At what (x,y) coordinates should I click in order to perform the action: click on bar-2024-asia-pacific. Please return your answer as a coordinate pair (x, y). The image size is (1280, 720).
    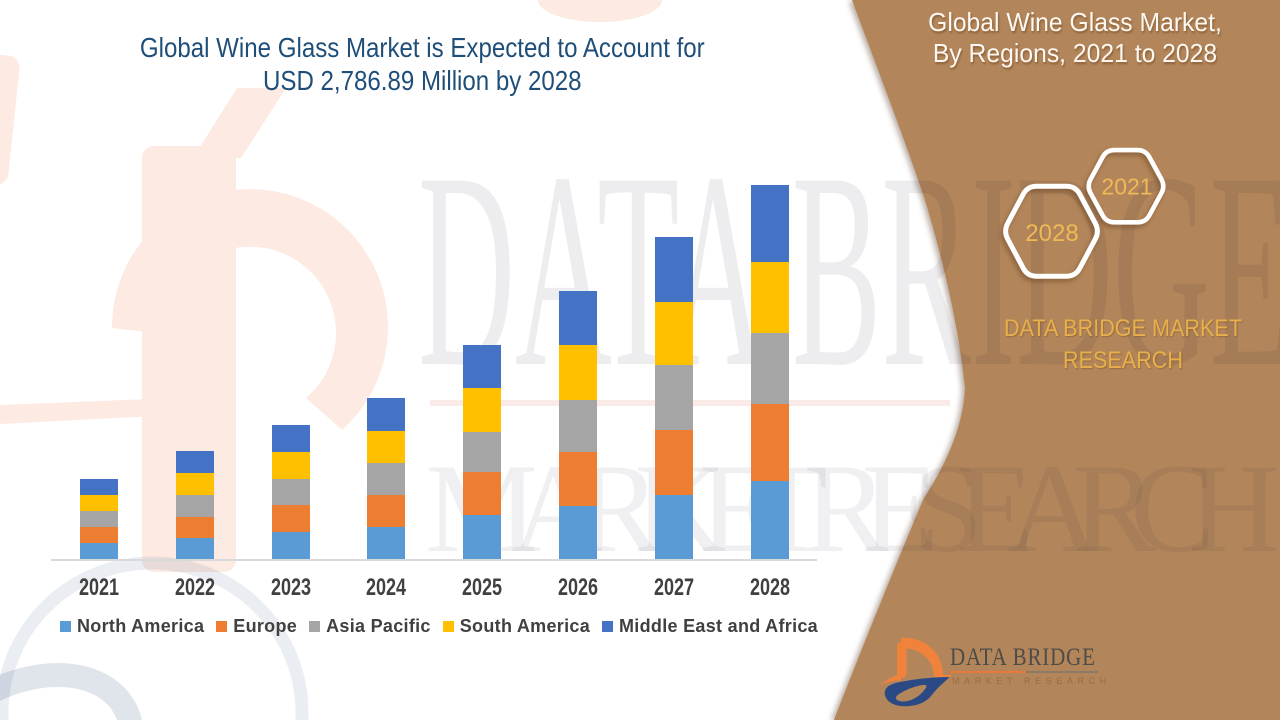
    Looking at the image, I should click on (386, 478).